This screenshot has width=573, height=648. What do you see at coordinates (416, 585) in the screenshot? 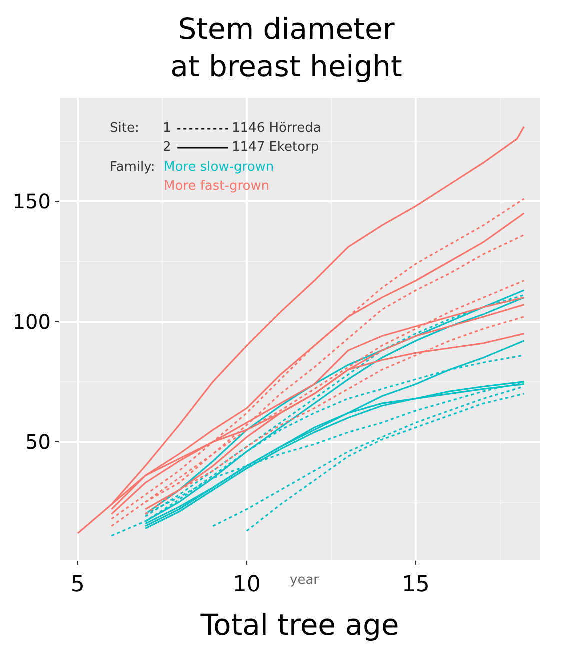
I see `x-tick-label: 15` at bounding box center [416, 585].